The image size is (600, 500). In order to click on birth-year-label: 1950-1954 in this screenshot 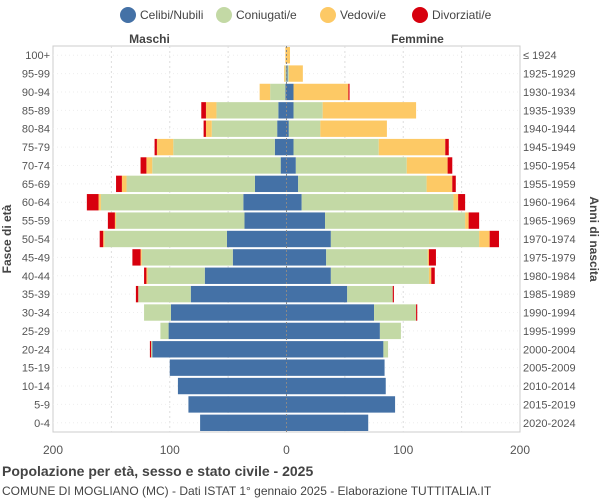, I will do `click(549, 166)`.